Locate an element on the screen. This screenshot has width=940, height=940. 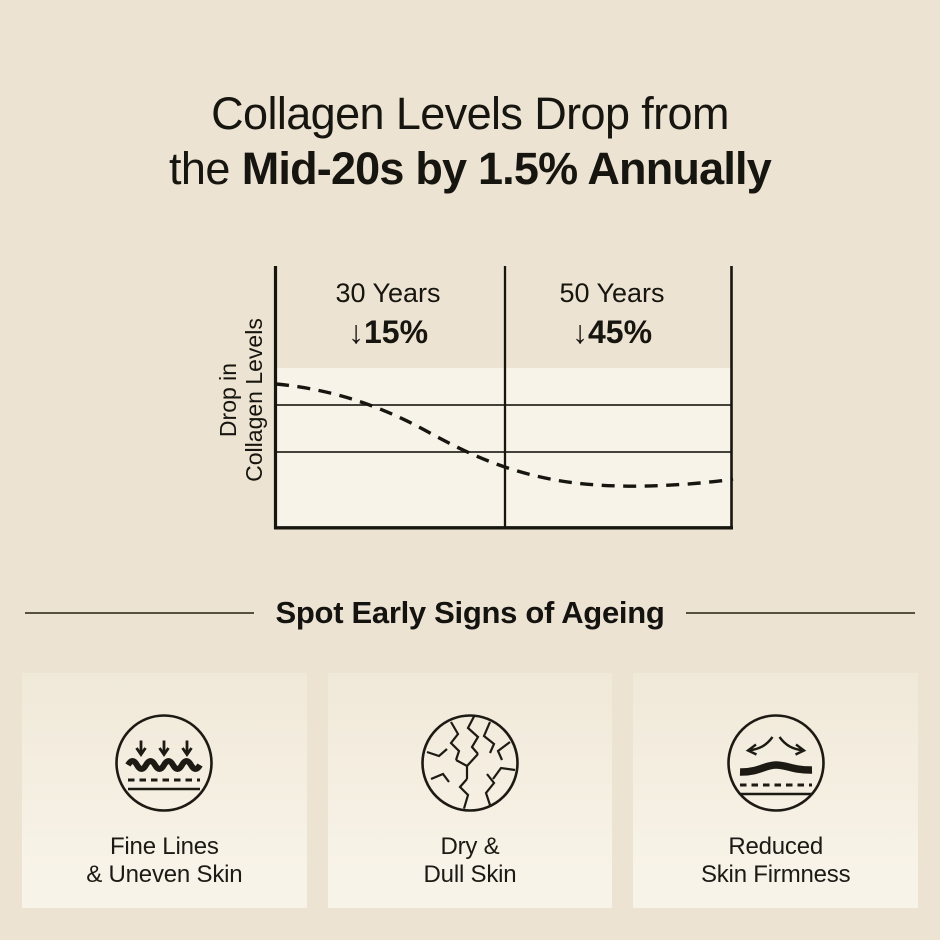
drop-label-15: ↓15% is located at coordinates (388, 332).